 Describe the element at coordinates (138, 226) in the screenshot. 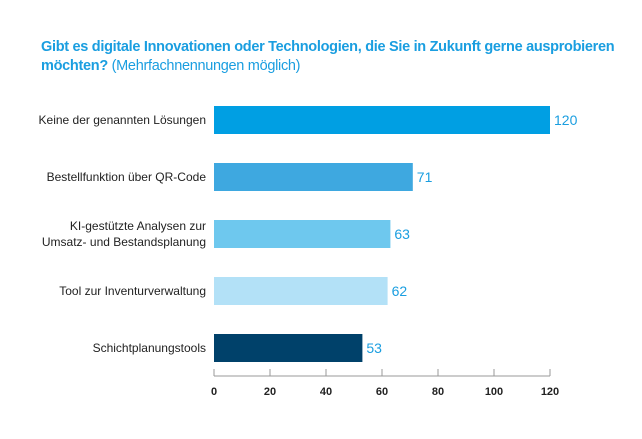

I see `category-label: KI-gestützte Analysen zur` at that location.